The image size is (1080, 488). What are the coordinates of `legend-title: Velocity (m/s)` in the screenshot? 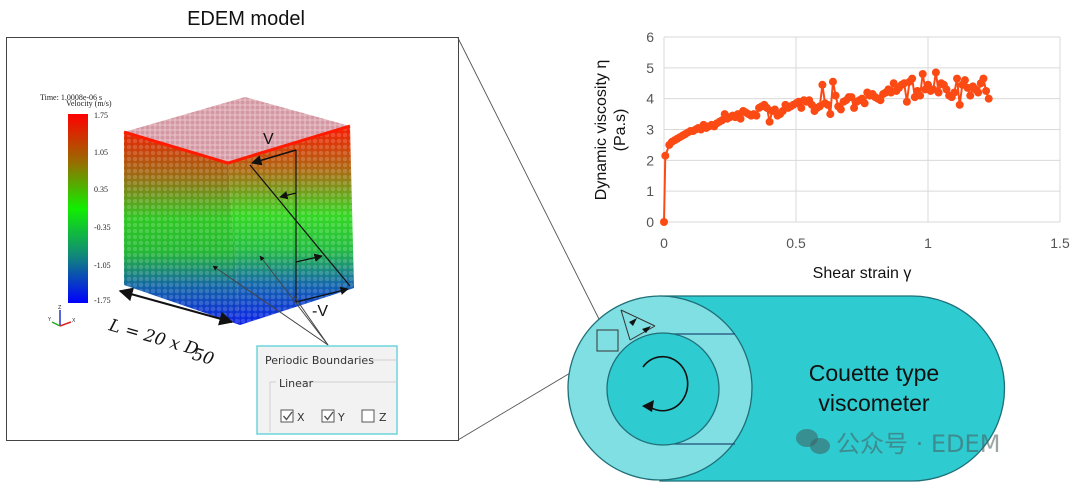 It's located at (89, 103).